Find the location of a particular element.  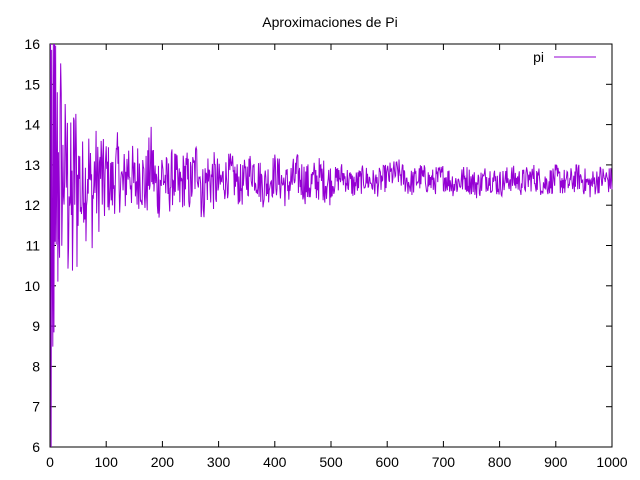

y-tick-label: 14 is located at coordinates (32, 125).